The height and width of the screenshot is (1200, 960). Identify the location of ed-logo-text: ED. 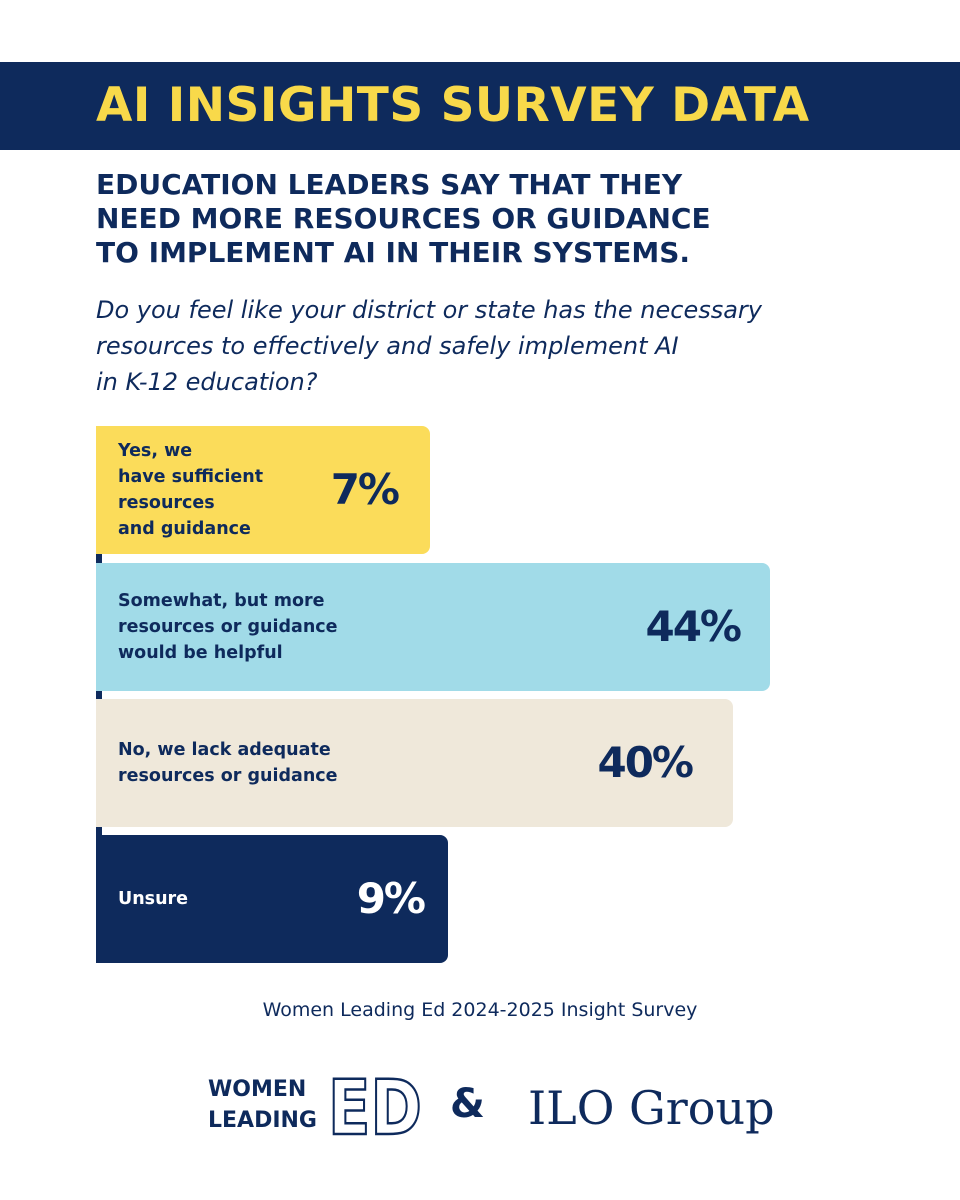
(375, 1106).